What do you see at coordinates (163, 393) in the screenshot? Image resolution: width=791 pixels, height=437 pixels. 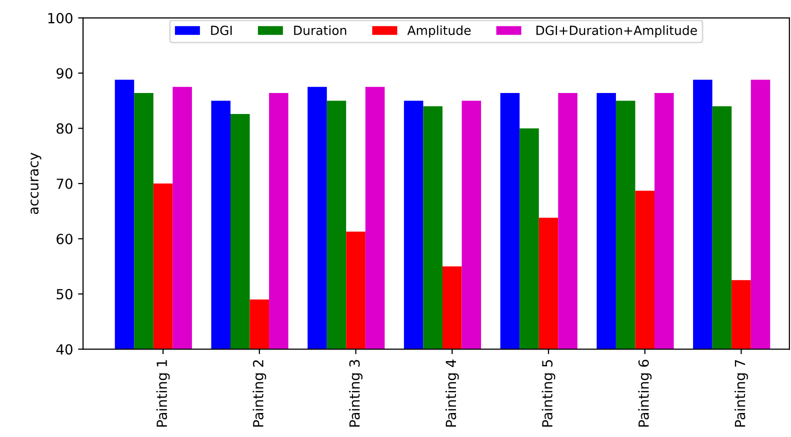 I see `x-tick-label: Painting 1` at bounding box center [163, 393].